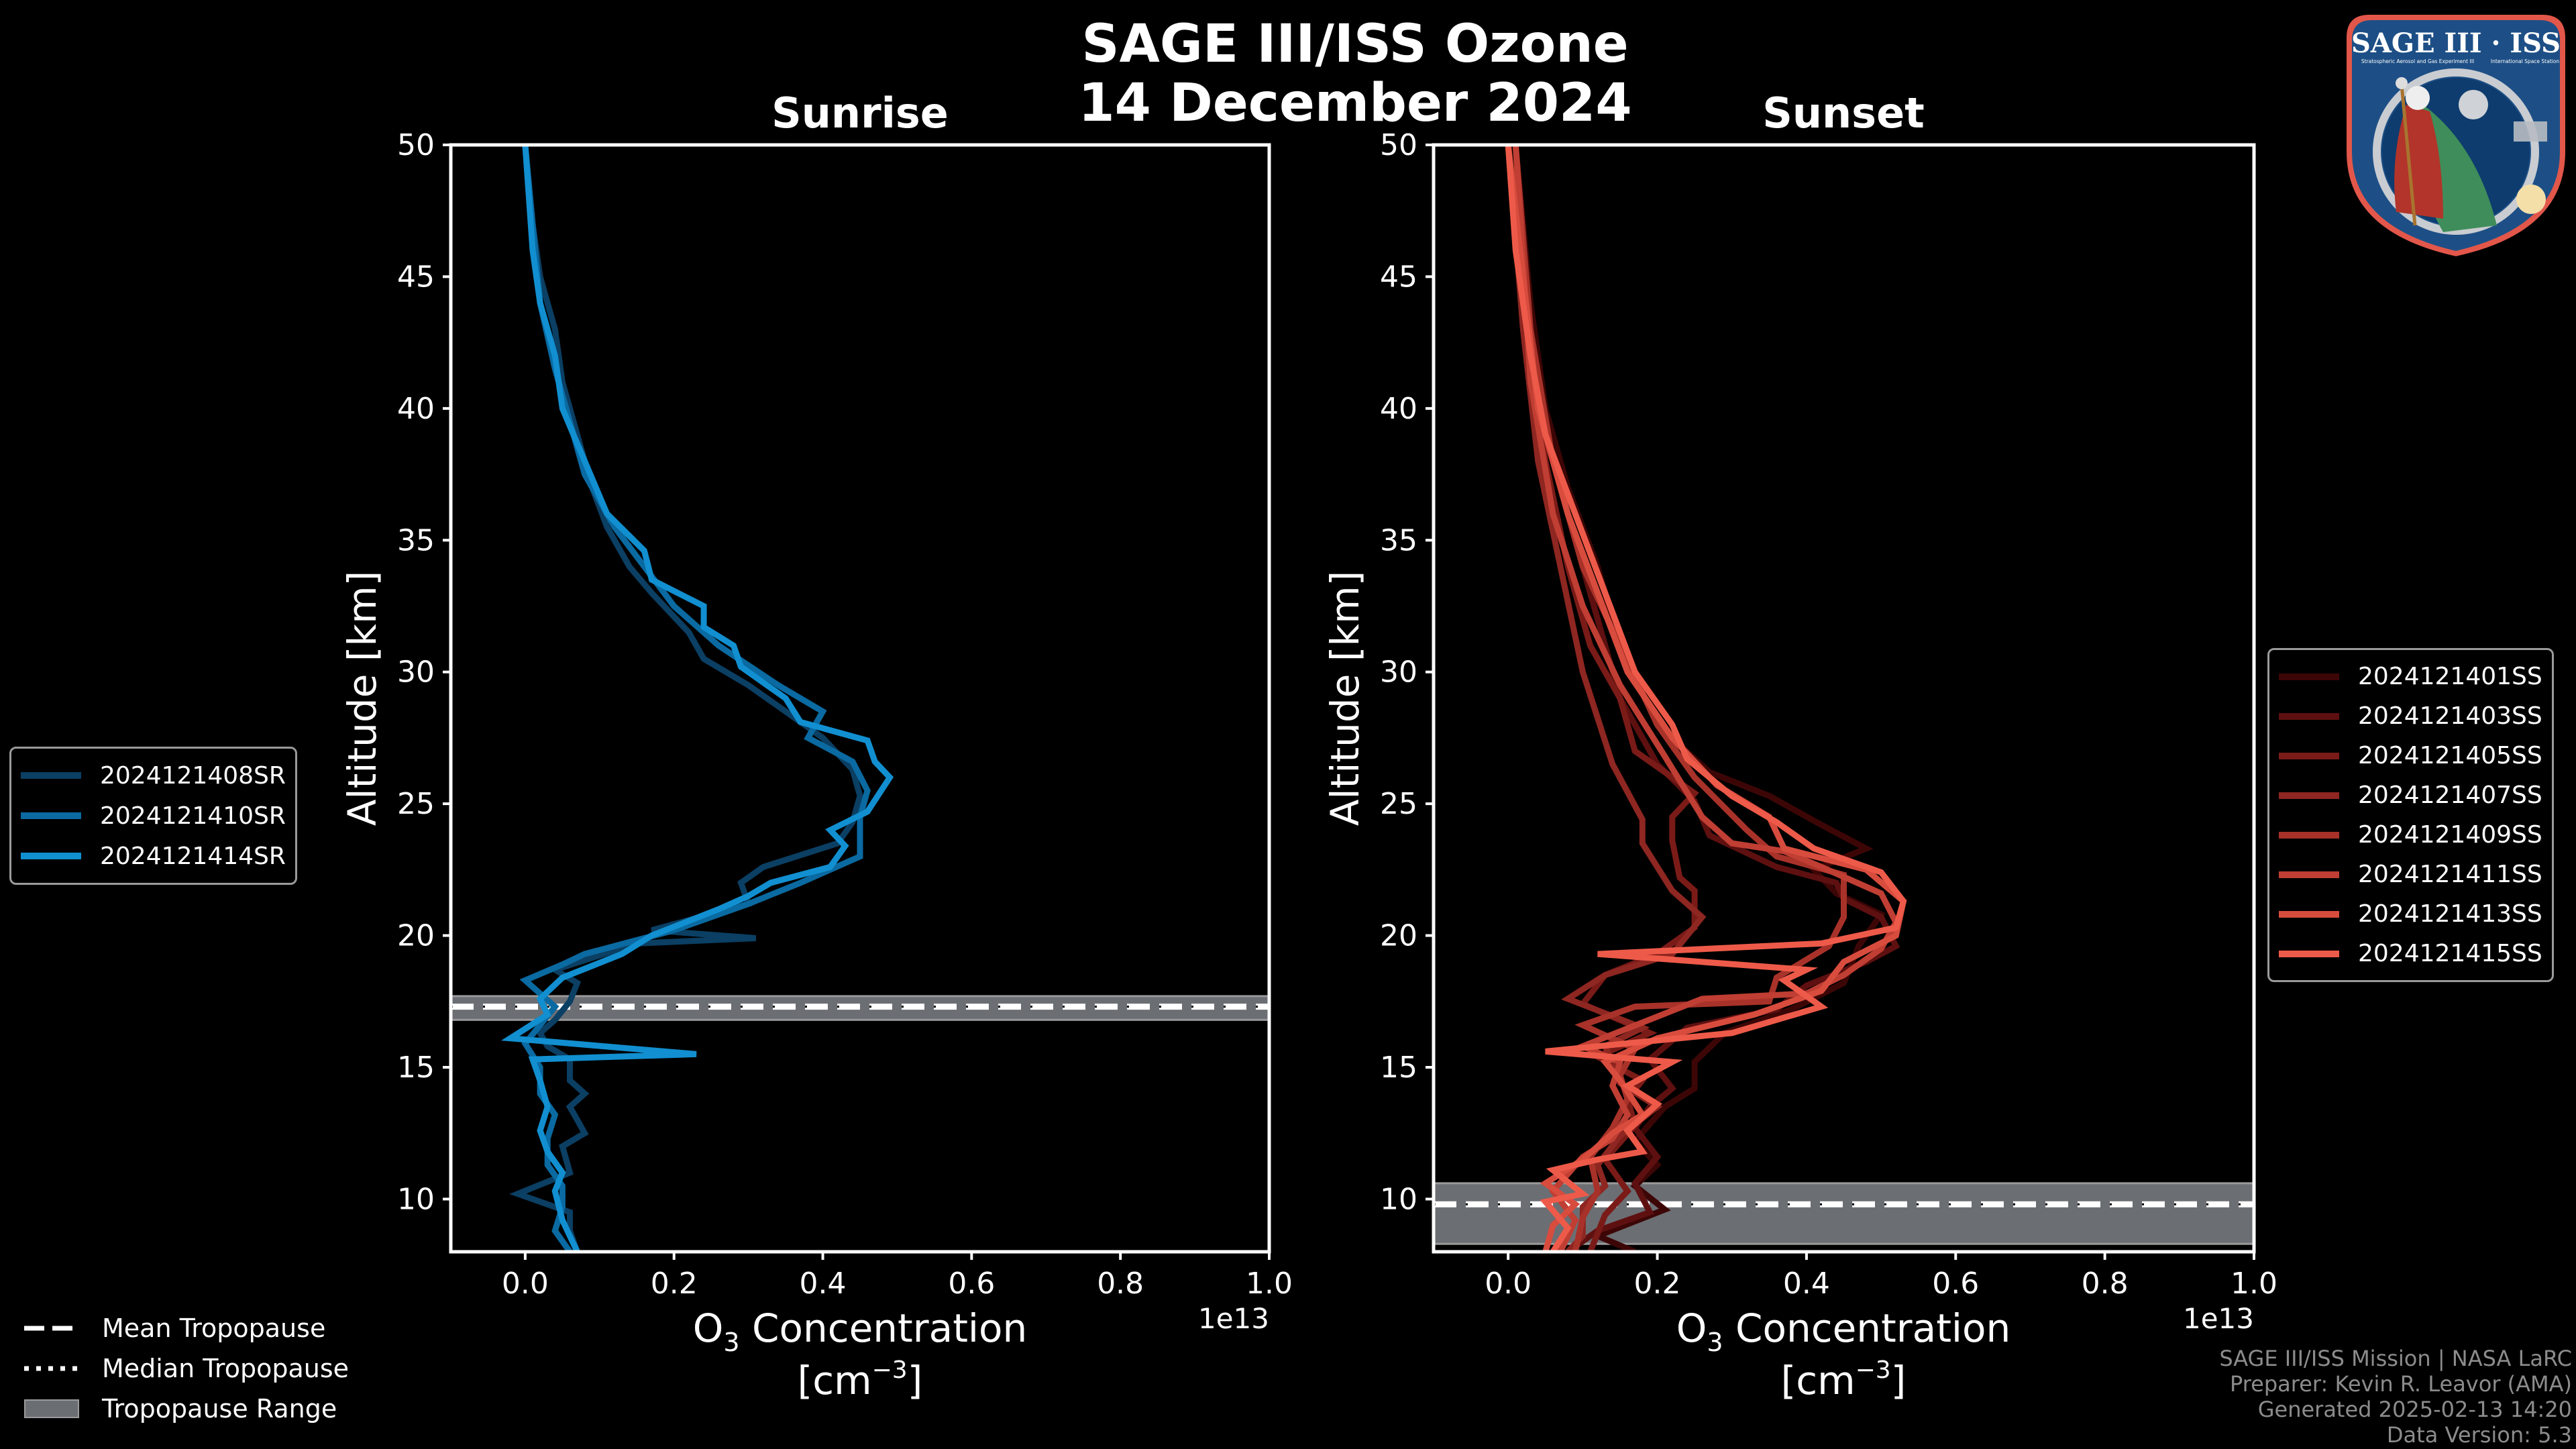  What do you see at coordinates (897, 1276) in the screenshot?
I see `sunrise-x-ticks: 0.0 0.2 0.4 0.6 0.8 1.0` at bounding box center [897, 1276].